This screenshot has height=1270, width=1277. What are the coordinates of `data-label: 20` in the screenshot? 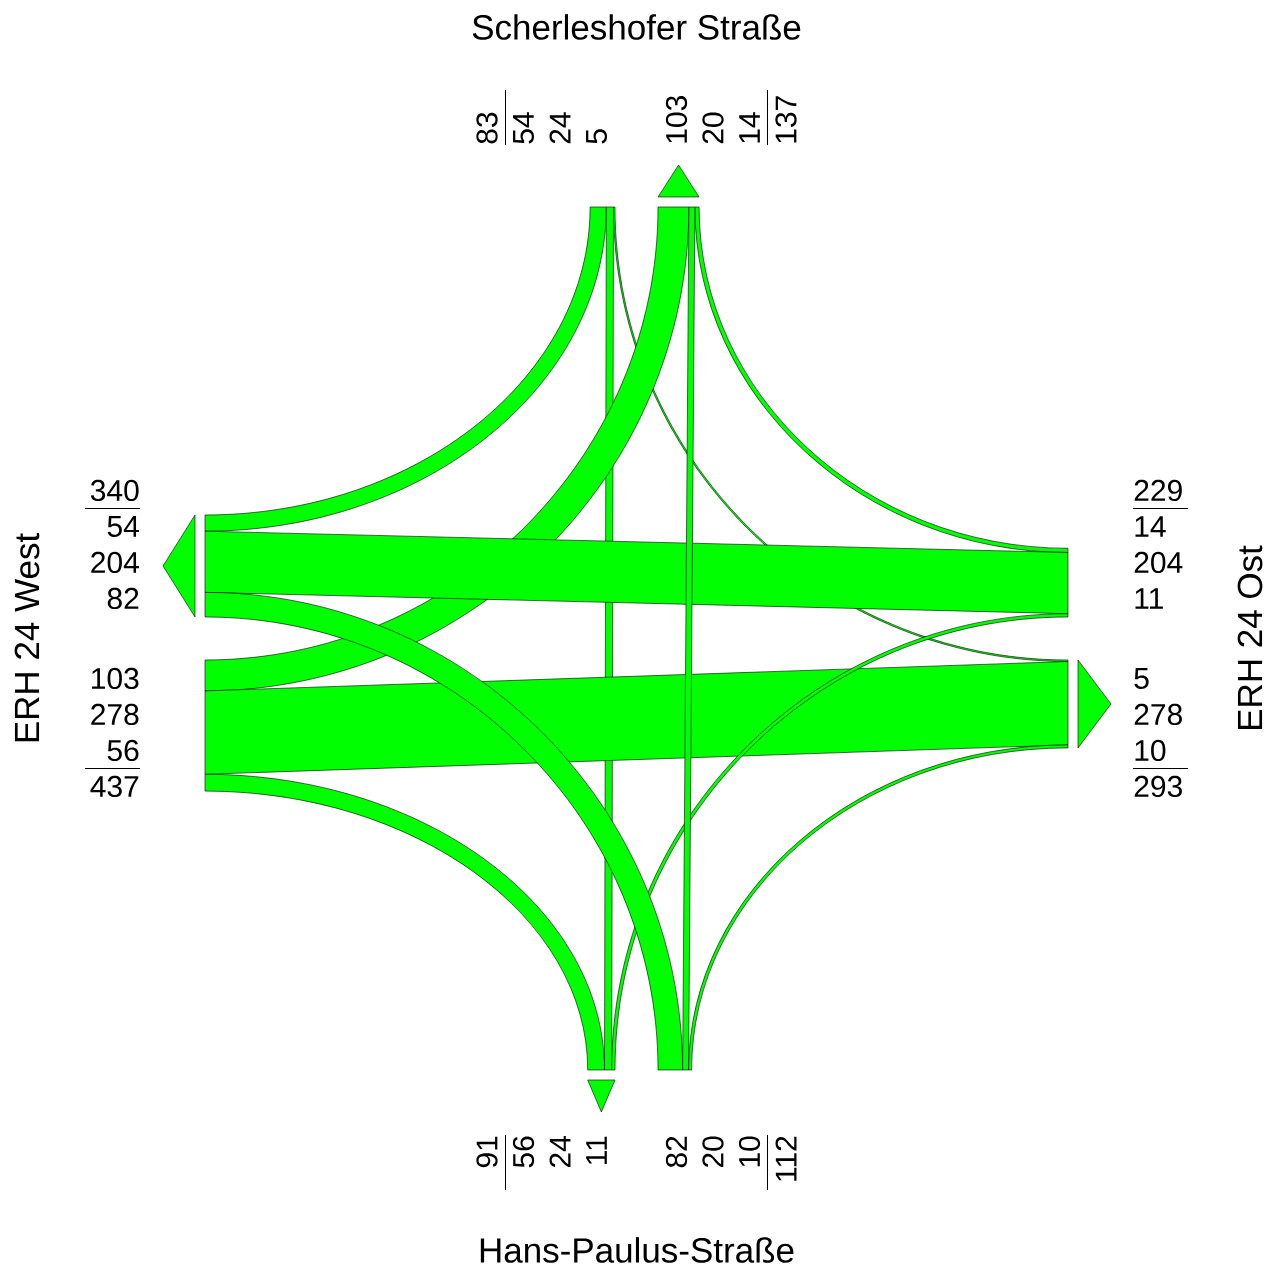 It's located at (713, 128).